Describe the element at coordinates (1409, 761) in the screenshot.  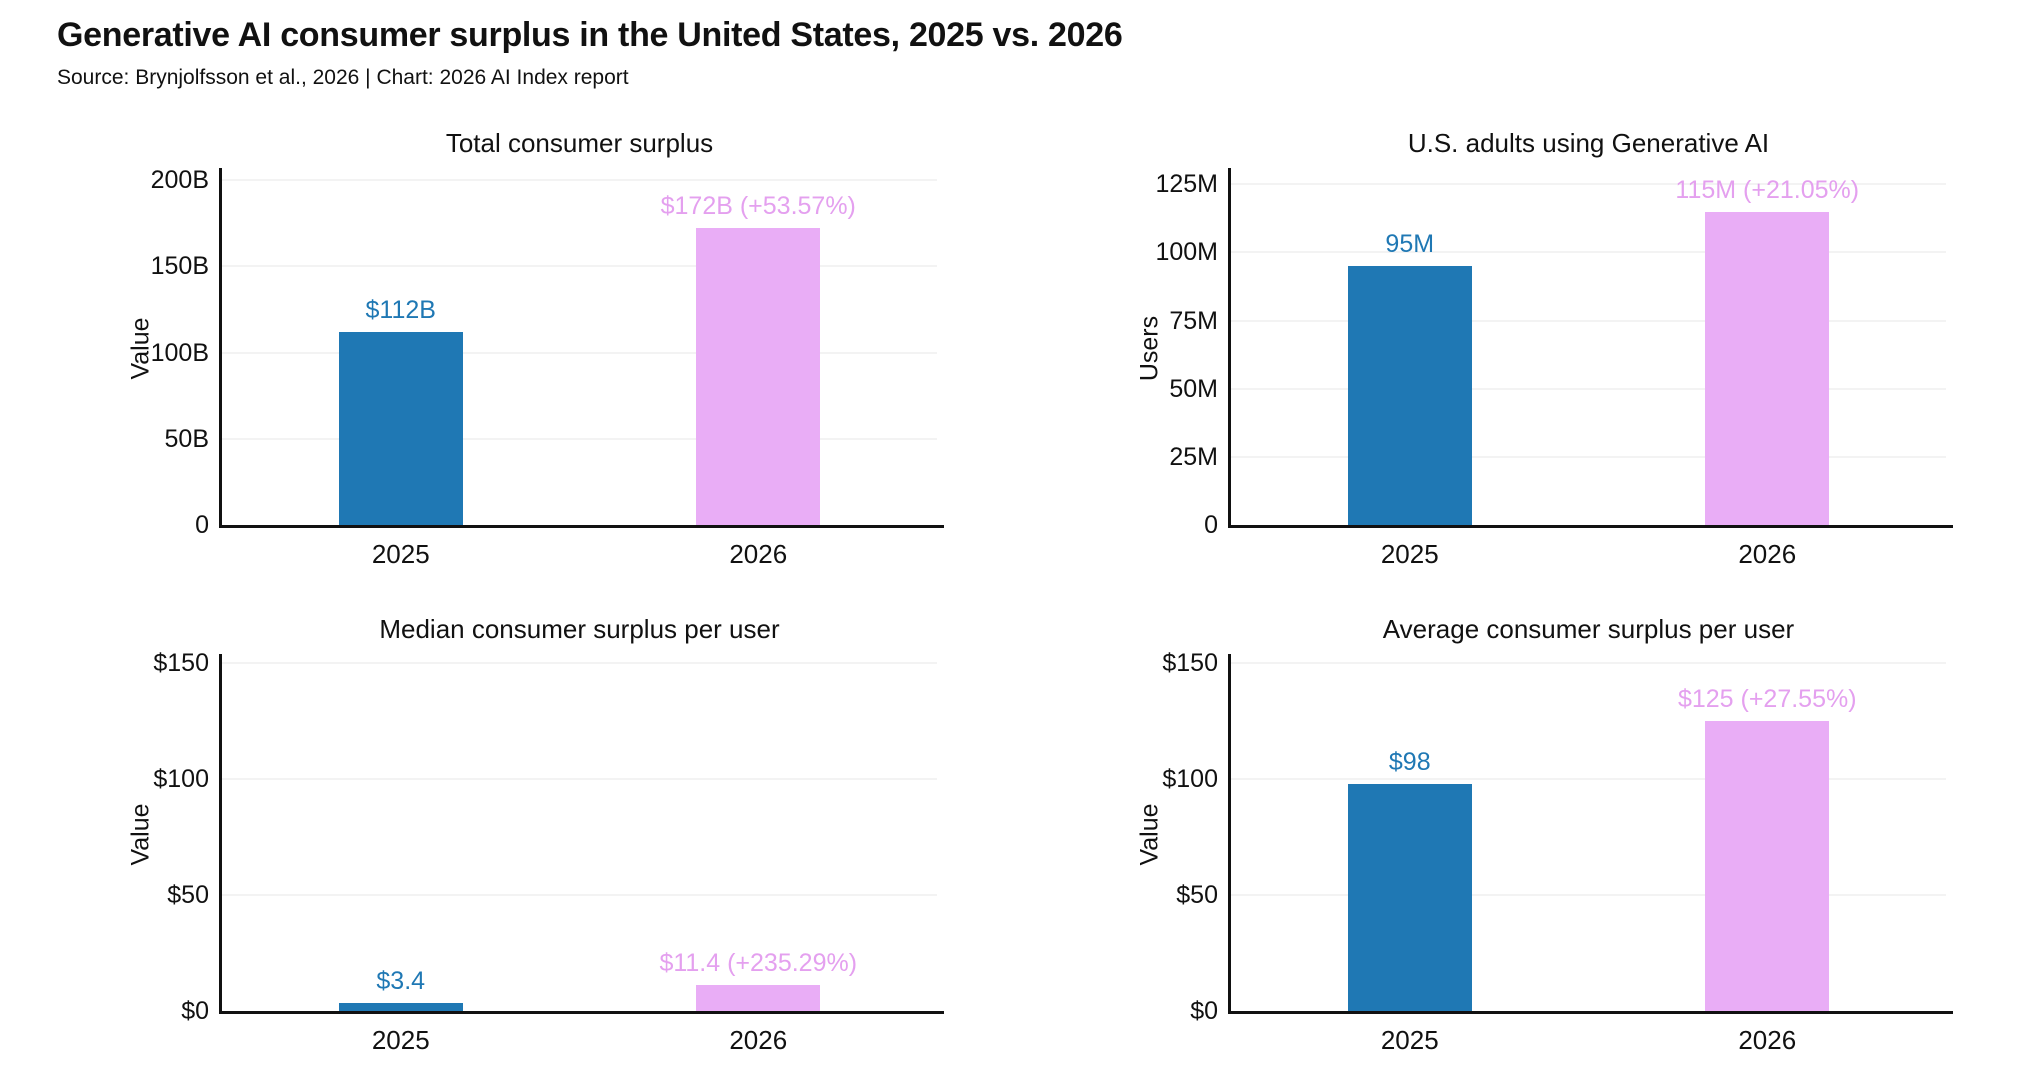
I see `bar-value-label: $98` at that location.